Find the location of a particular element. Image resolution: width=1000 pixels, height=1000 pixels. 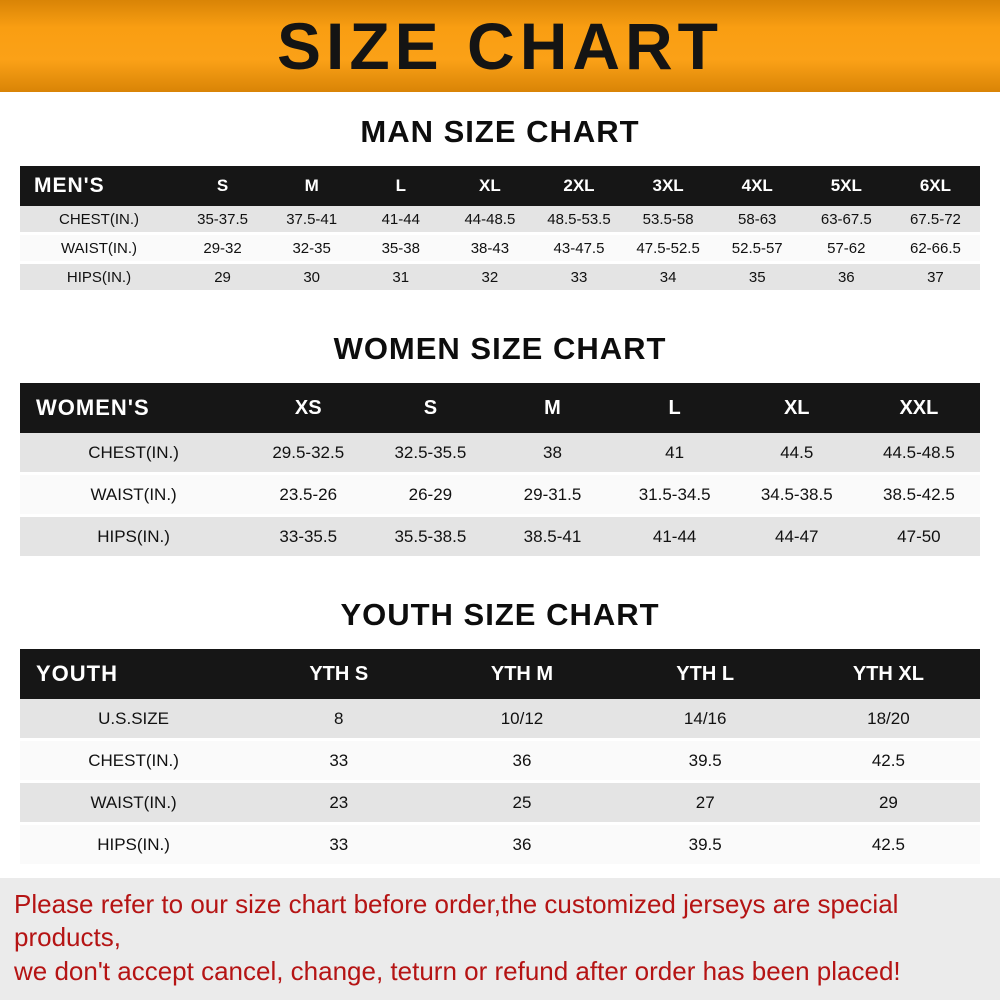

men-size-header-cell: 2XL is located at coordinates (579, 186).